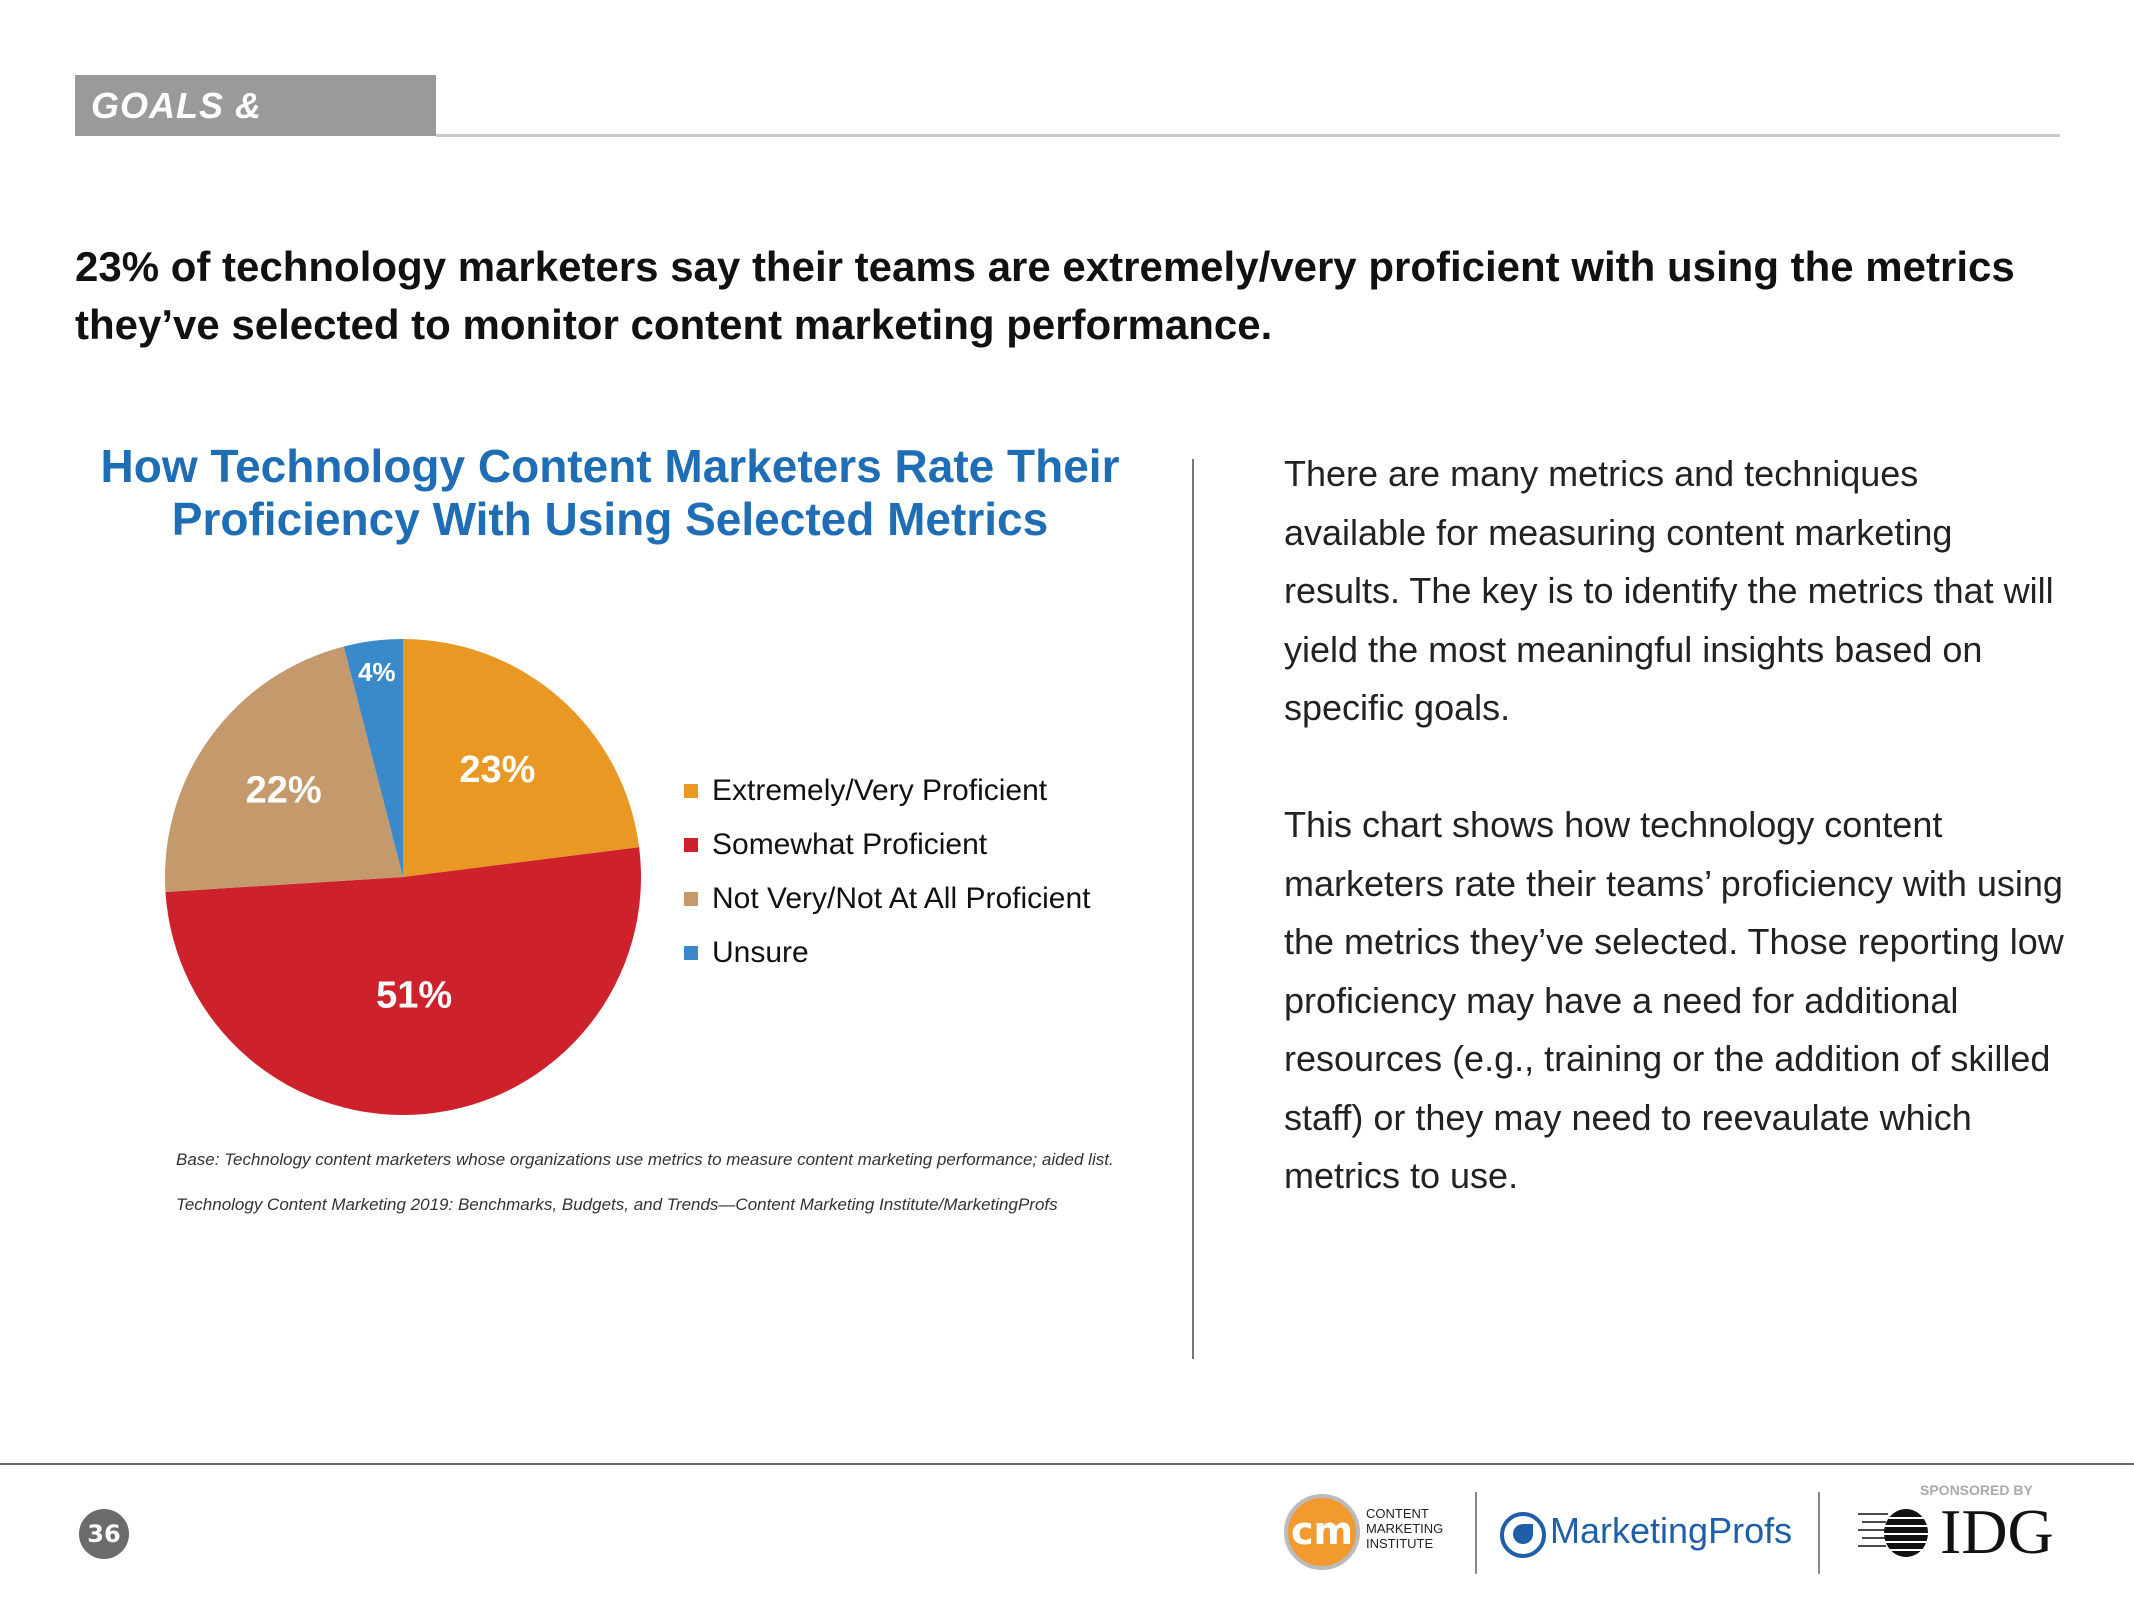  I want to click on pie-chart: 23% 51% 22% 4%, so click(403, 877).